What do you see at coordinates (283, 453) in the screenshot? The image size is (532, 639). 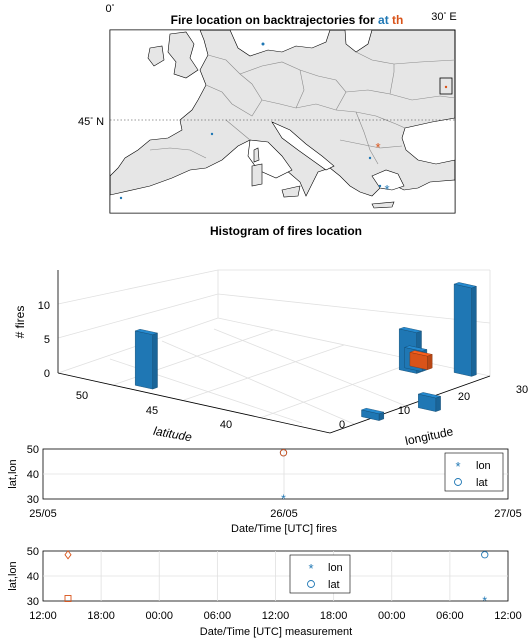 I see `fires-point` at bounding box center [283, 453].